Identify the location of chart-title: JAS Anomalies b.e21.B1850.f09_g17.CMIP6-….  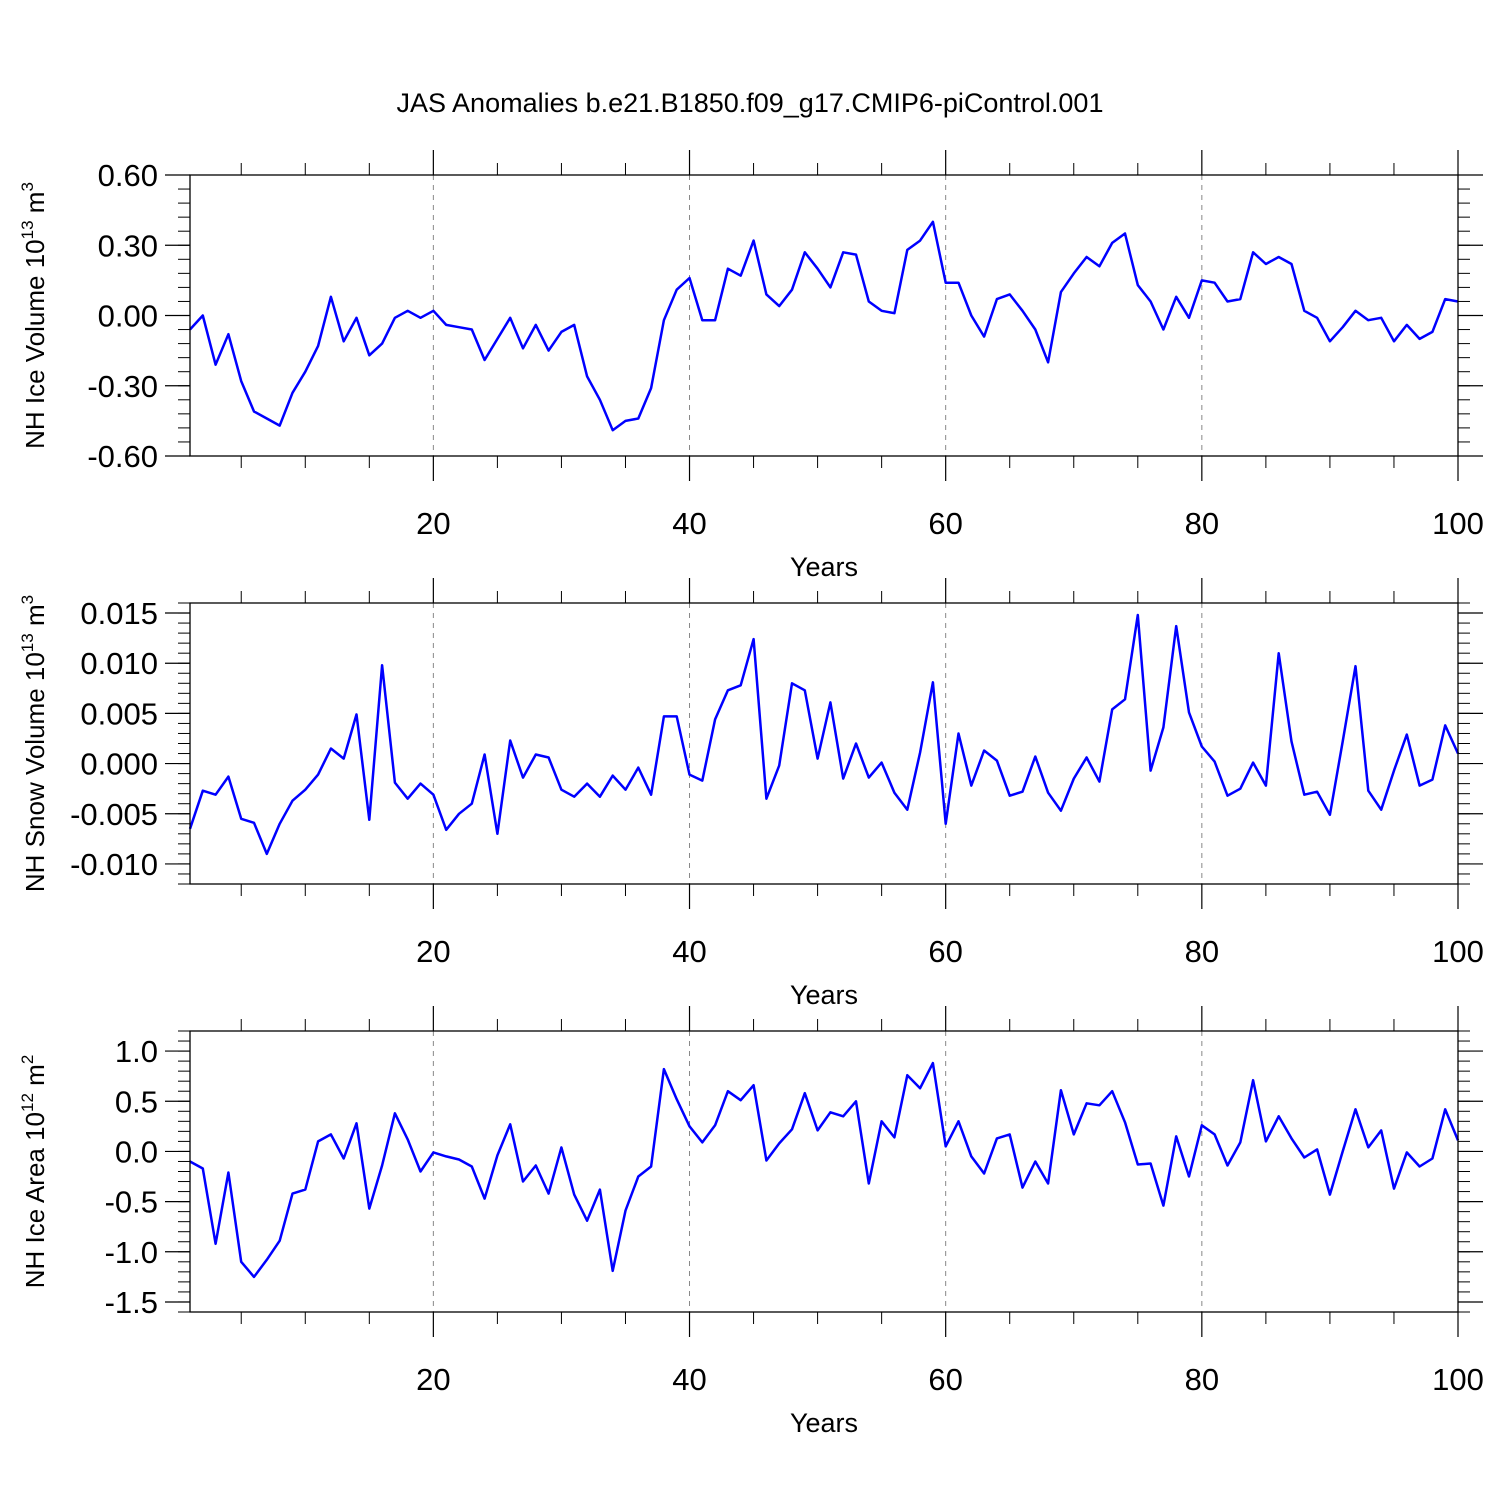
(750, 103).